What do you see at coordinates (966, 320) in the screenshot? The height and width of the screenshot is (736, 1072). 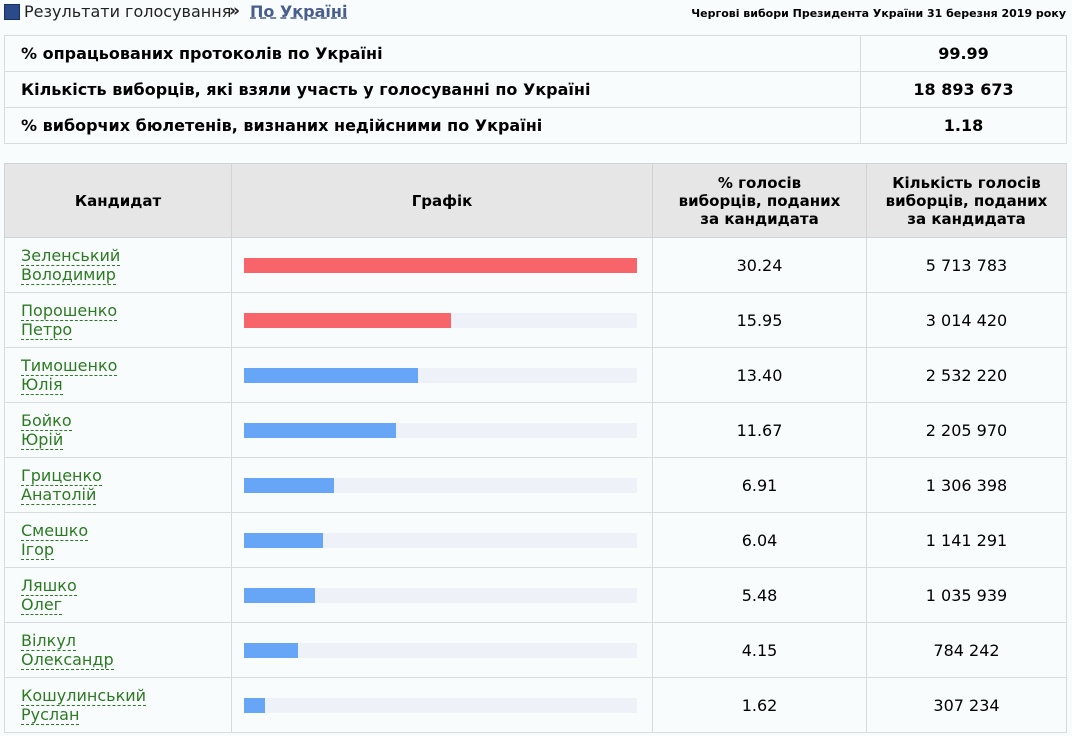 I see `votes-cell: 3 014 420` at bounding box center [966, 320].